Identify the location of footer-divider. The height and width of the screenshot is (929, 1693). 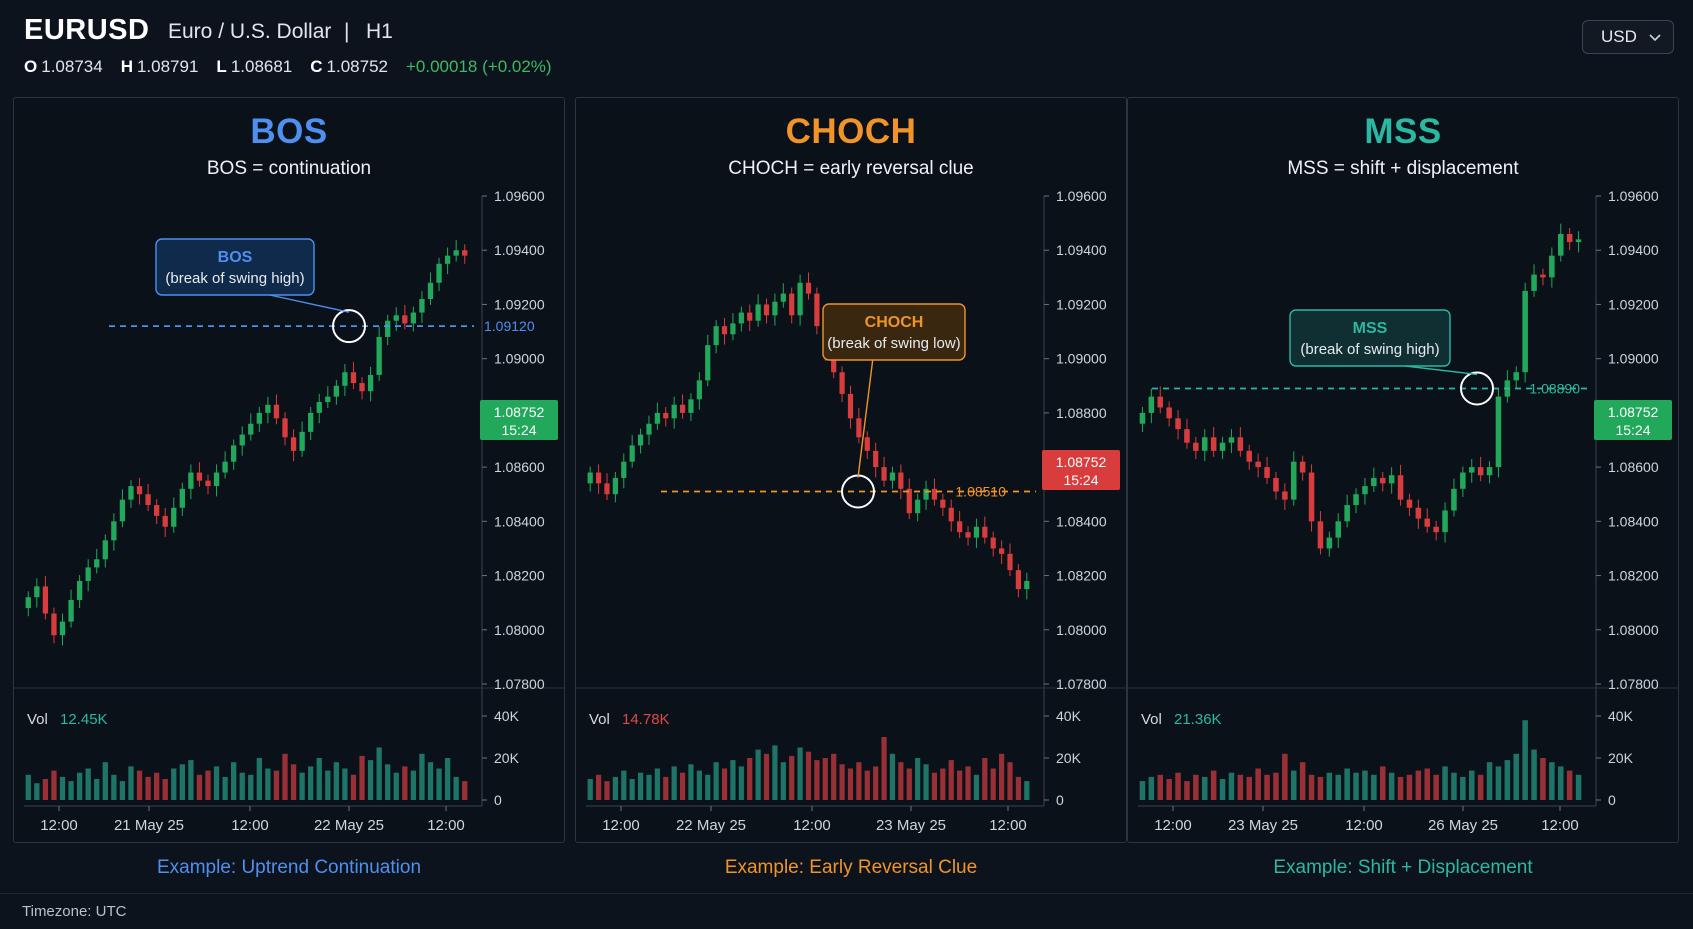
(846, 893).